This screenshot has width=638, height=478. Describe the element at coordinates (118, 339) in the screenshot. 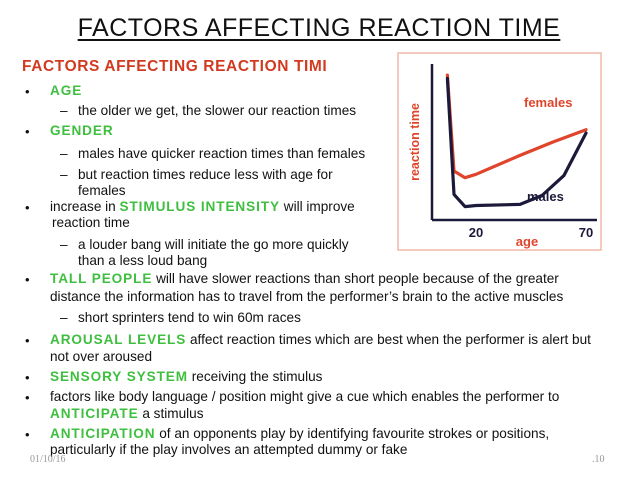

I see `keyword-arousal-levels: AROUSAL LEVELS` at that location.